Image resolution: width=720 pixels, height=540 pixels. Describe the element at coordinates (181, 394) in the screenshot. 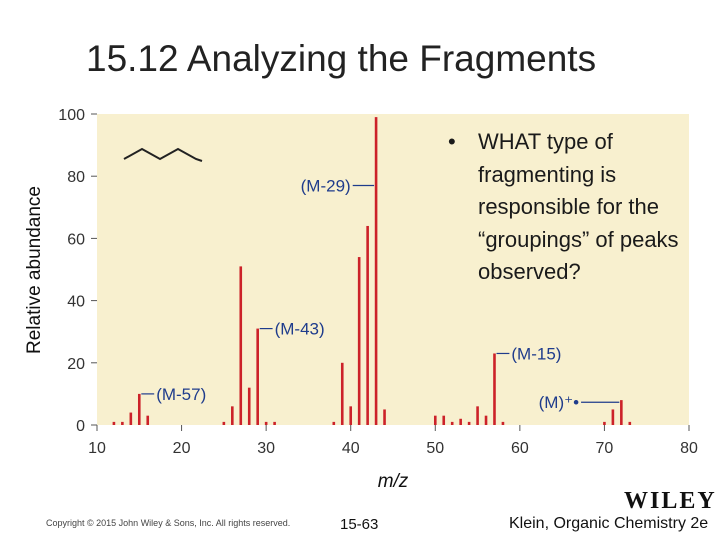

I see `annotation-label: (M-57)` at that location.